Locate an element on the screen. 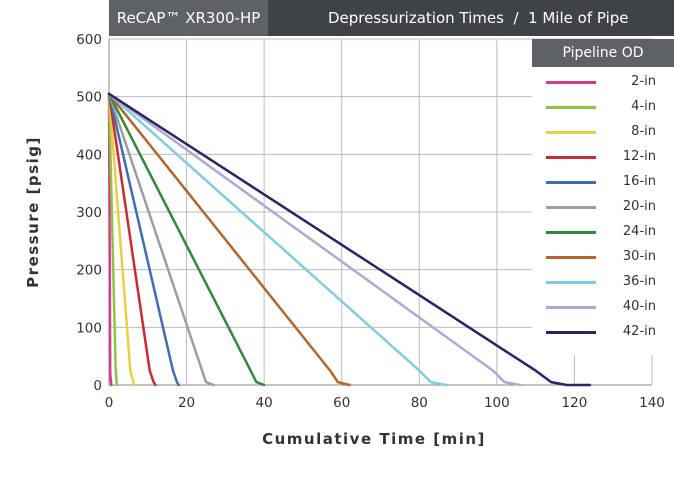  legend-label: 24-in is located at coordinates (639, 231).